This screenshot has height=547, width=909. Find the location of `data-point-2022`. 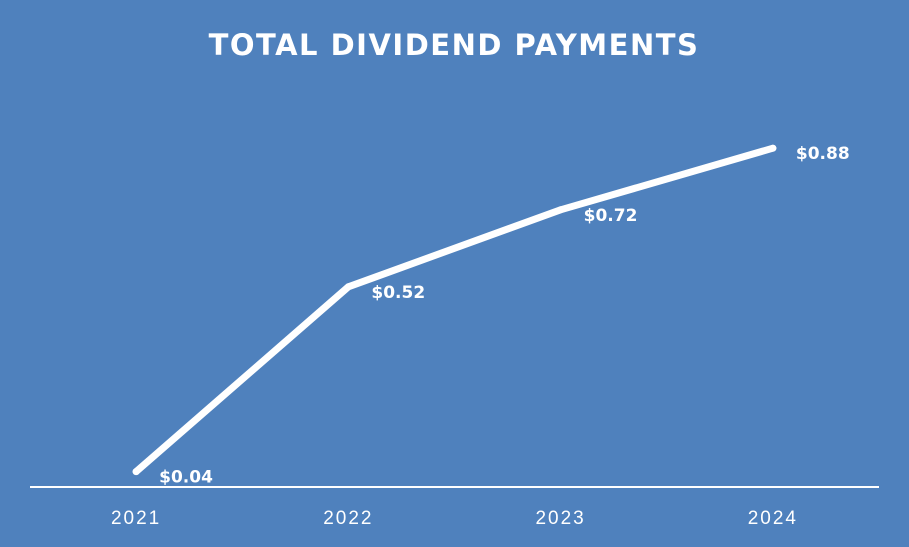

data-point-2022 is located at coordinates (348, 287).